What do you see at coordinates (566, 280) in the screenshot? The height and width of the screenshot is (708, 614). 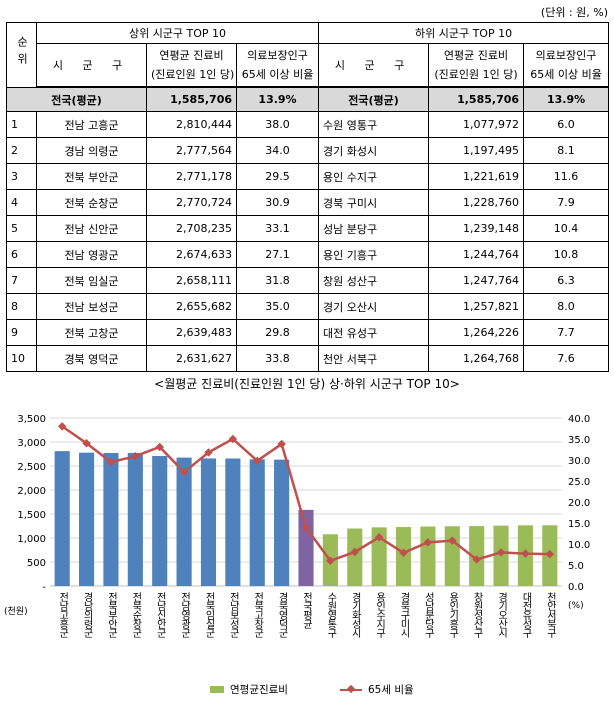 I see `lower-ratio-cell: 6.3` at bounding box center [566, 280].